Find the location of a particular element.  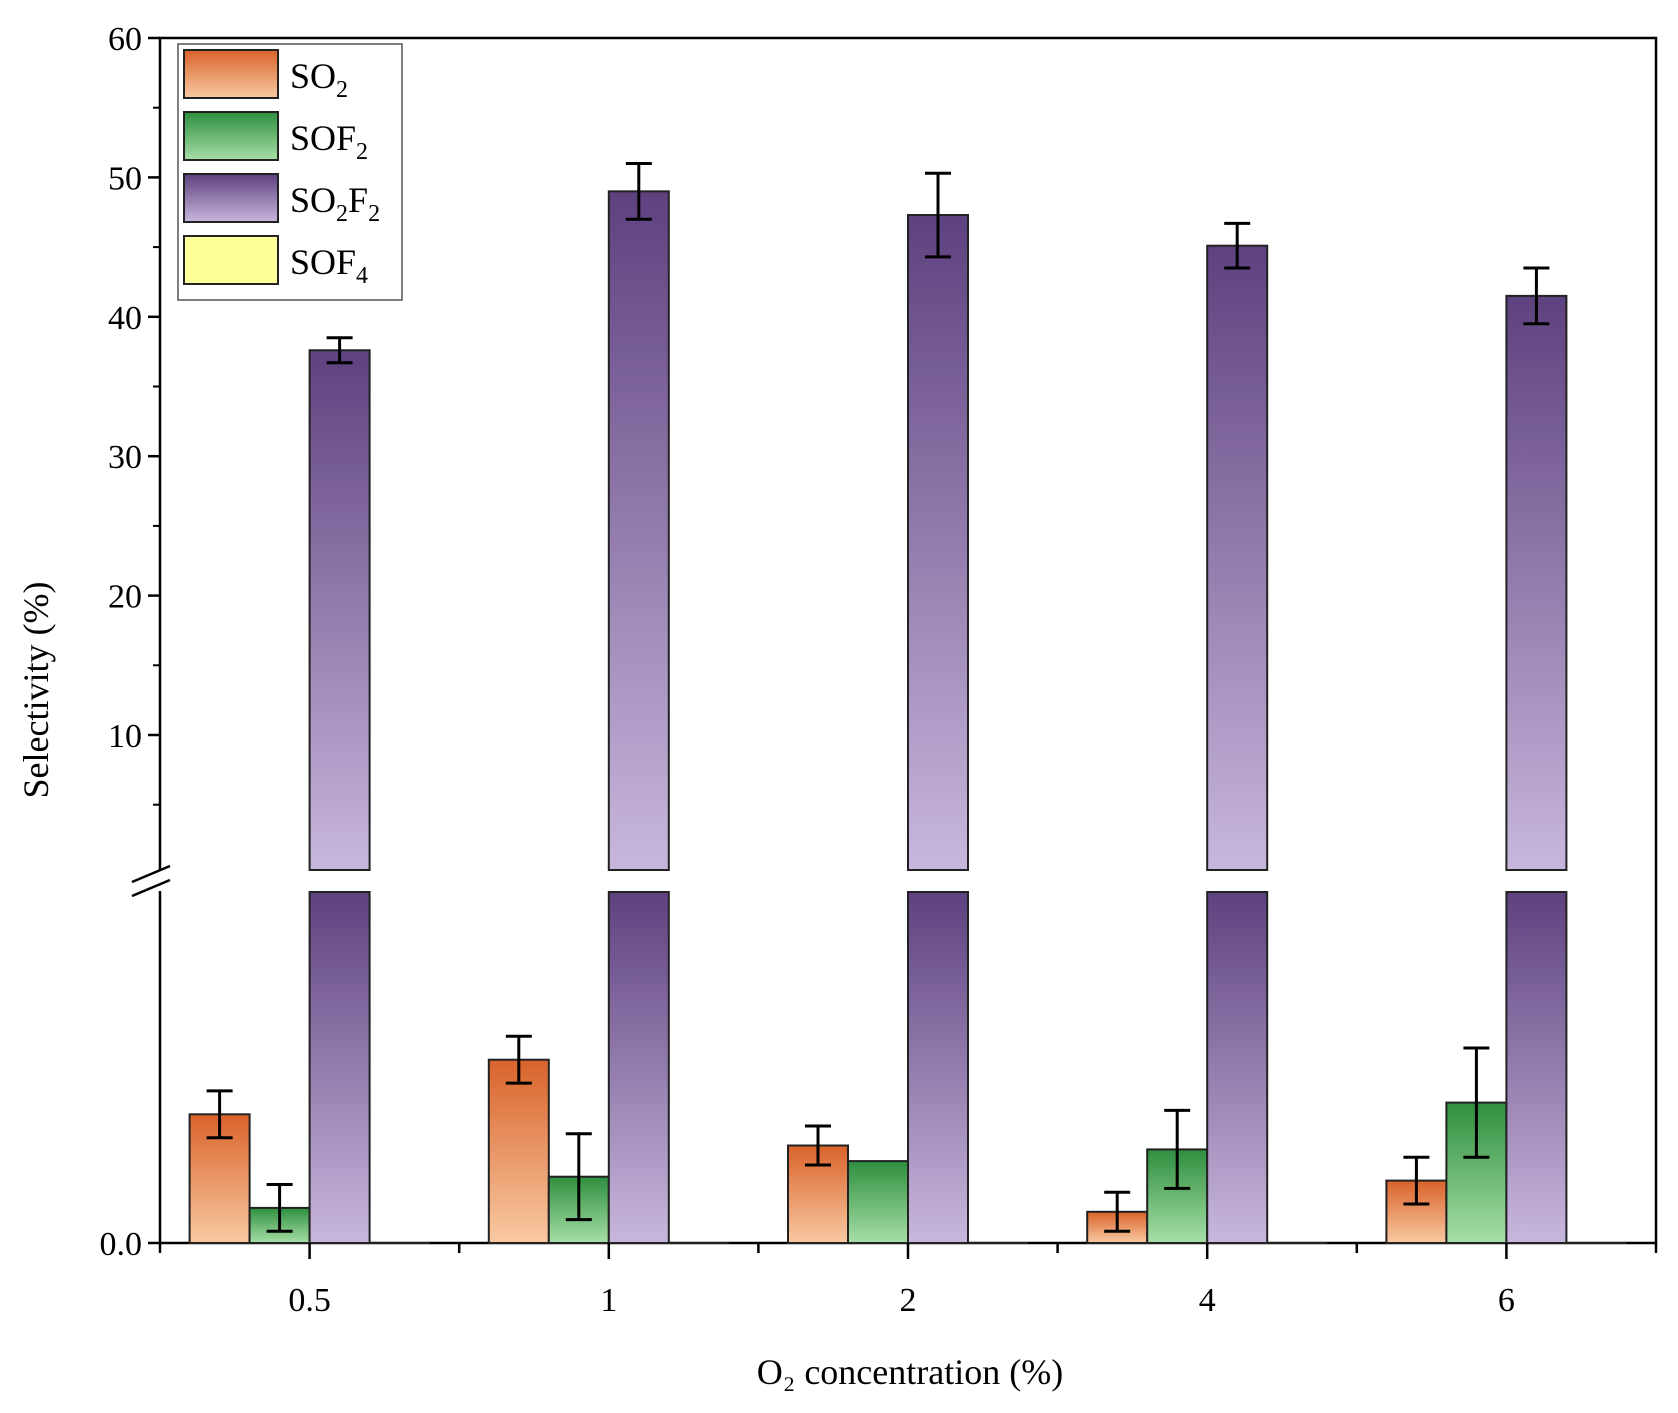

legend-label: SOF2 is located at coordinates (329, 141).